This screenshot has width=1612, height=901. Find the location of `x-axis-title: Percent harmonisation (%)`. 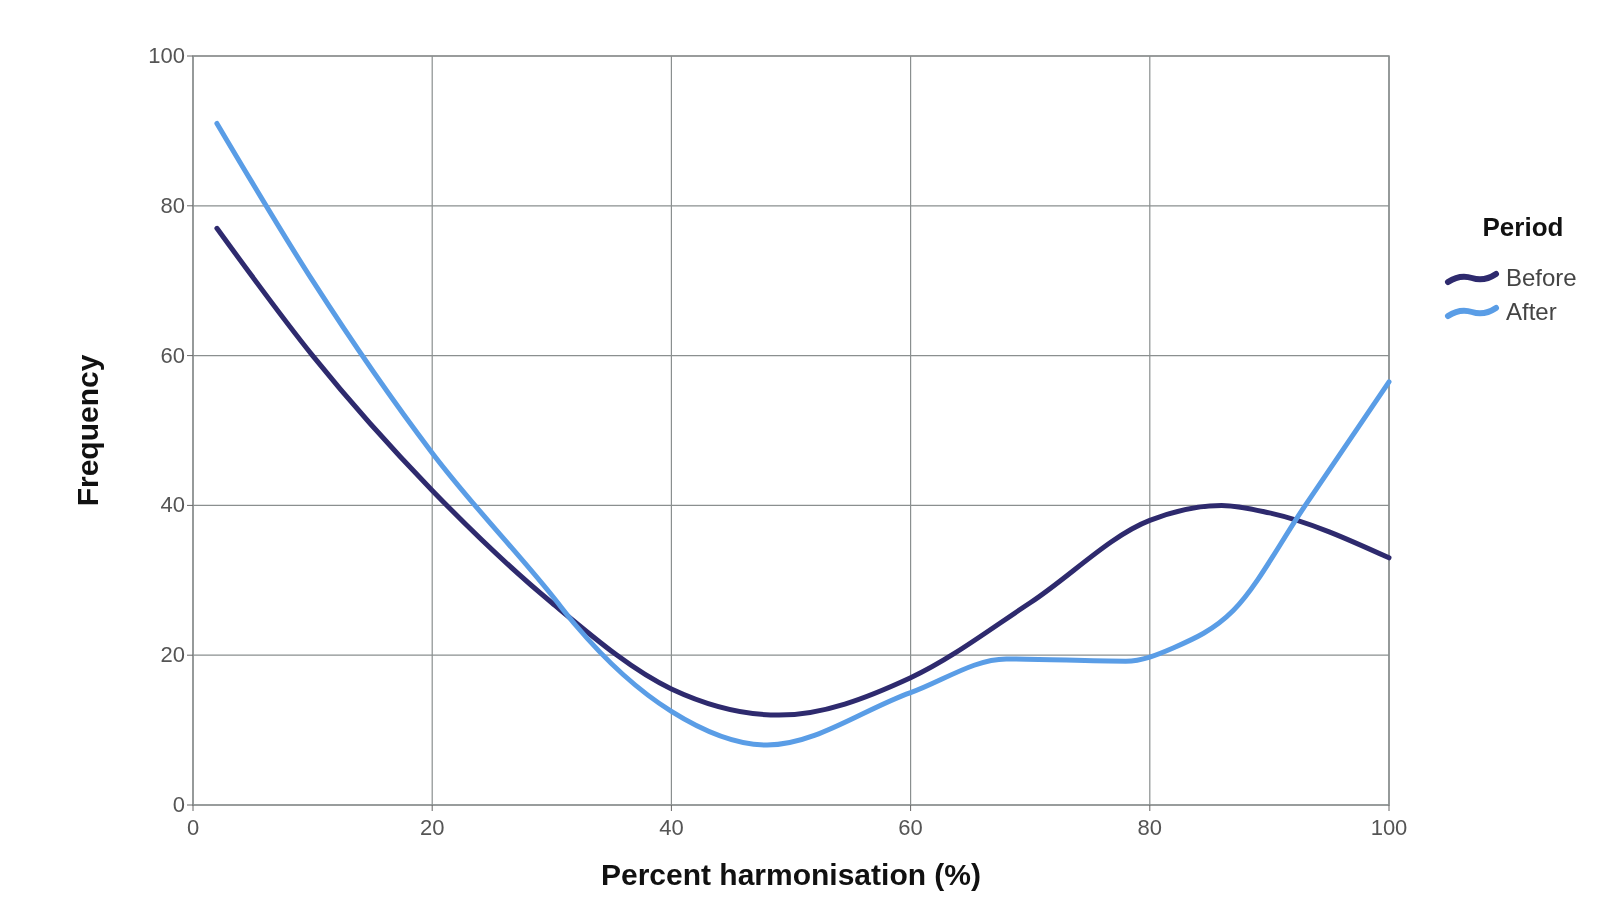

x-axis-title: Percent harmonisation (%) is located at coordinates (791, 874).